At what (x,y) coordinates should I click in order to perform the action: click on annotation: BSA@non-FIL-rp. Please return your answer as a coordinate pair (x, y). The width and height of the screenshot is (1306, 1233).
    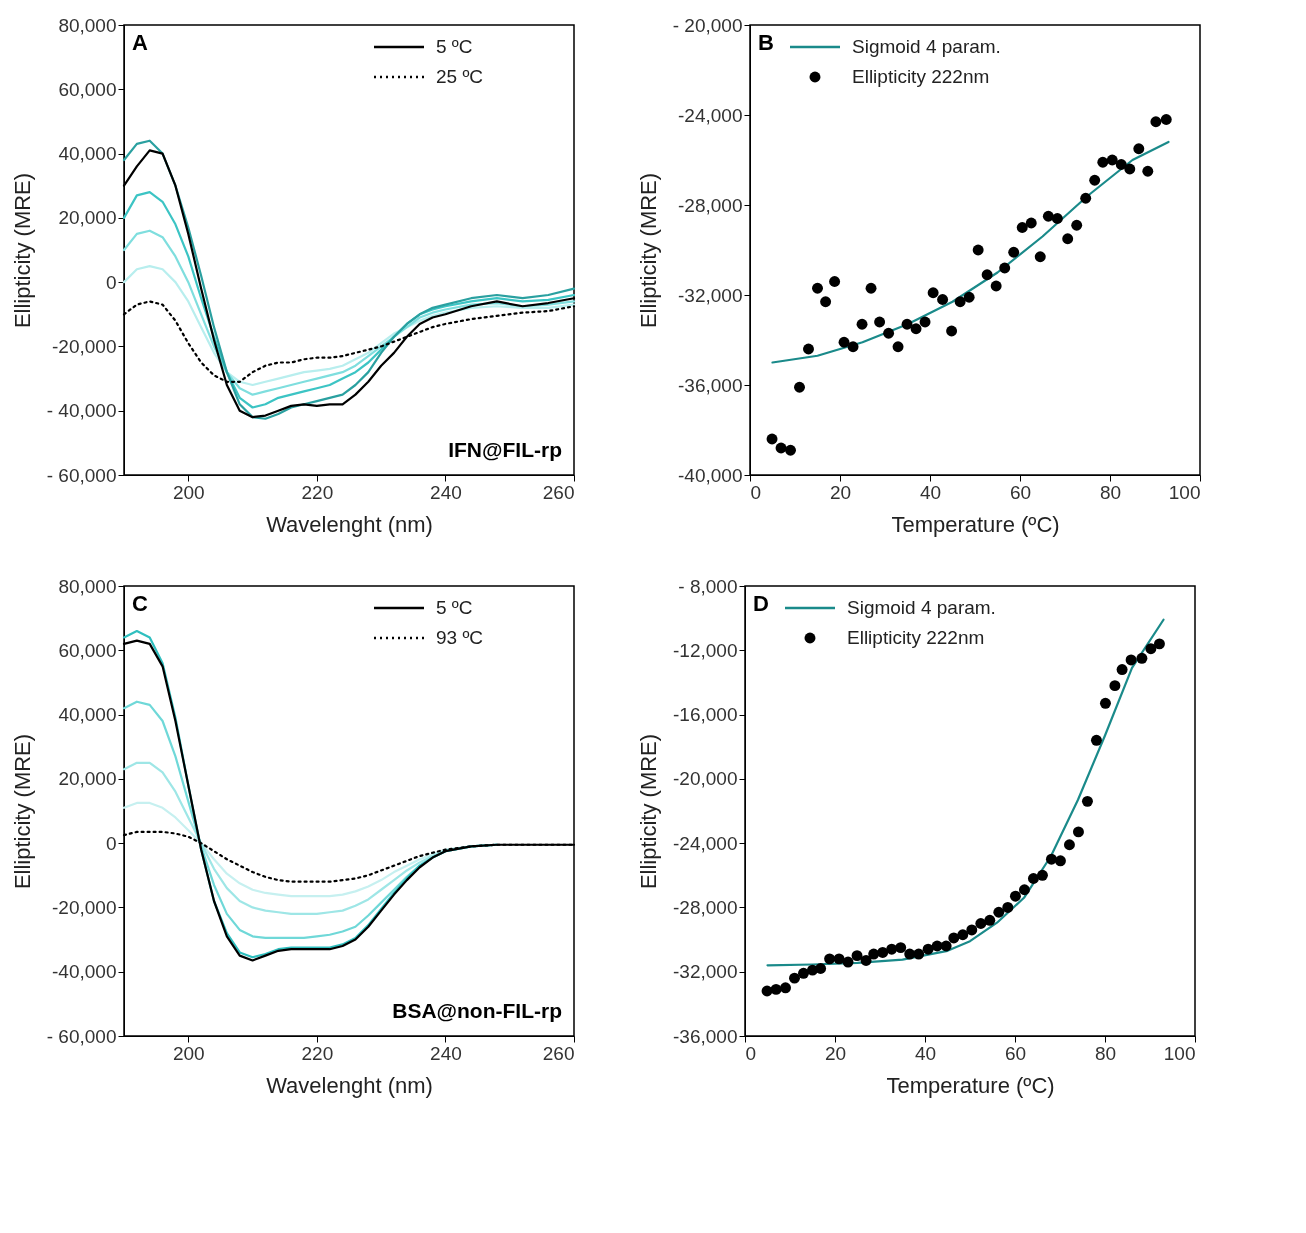
    Looking at the image, I should click on (477, 1010).